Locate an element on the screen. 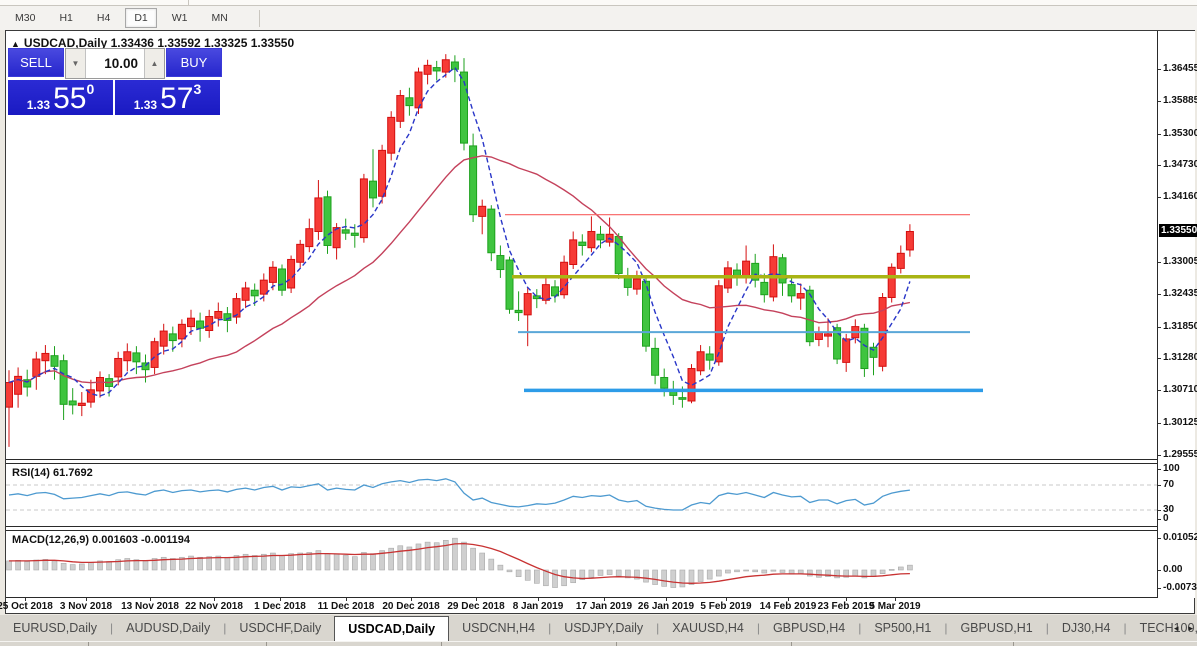  tabs-scroll-left-icon: ◂ is located at coordinates (1176, 627).